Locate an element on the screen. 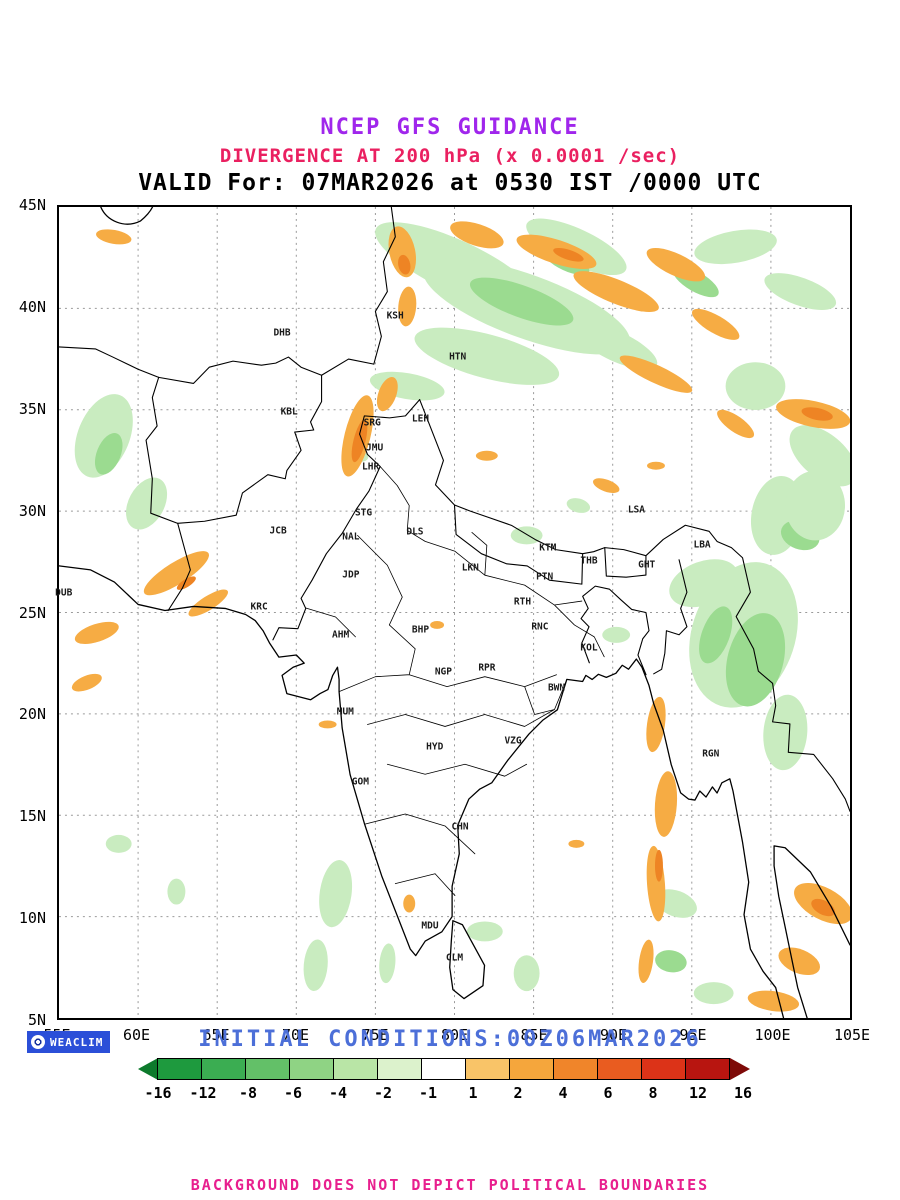  bangladesh-border is located at coordinates (615, 630).